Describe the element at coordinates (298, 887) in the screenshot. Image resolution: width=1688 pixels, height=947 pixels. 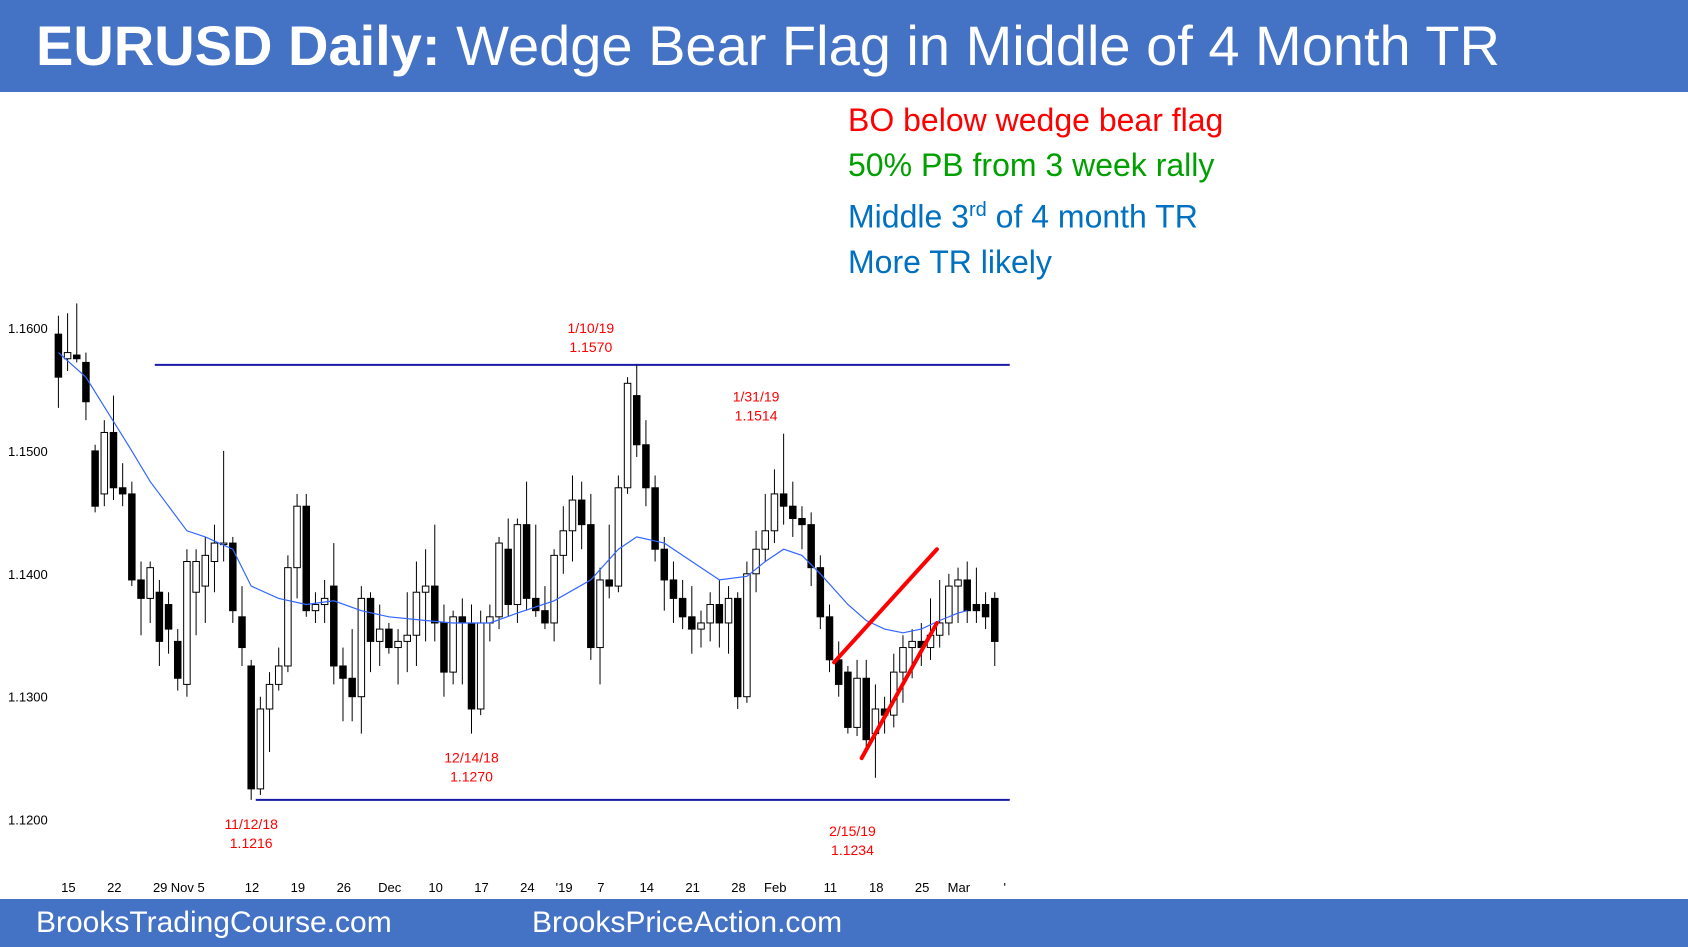
I see `x-tick-label: 19` at that location.